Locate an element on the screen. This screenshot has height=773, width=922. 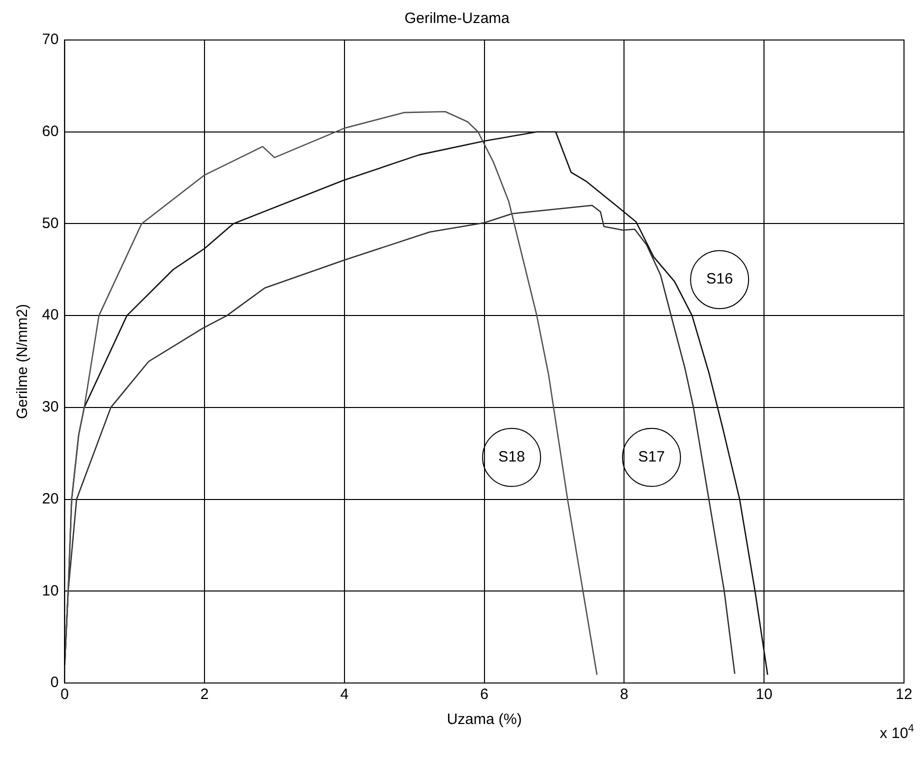
x-axis-title: Uzama (%) is located at coordinates (484, 719).